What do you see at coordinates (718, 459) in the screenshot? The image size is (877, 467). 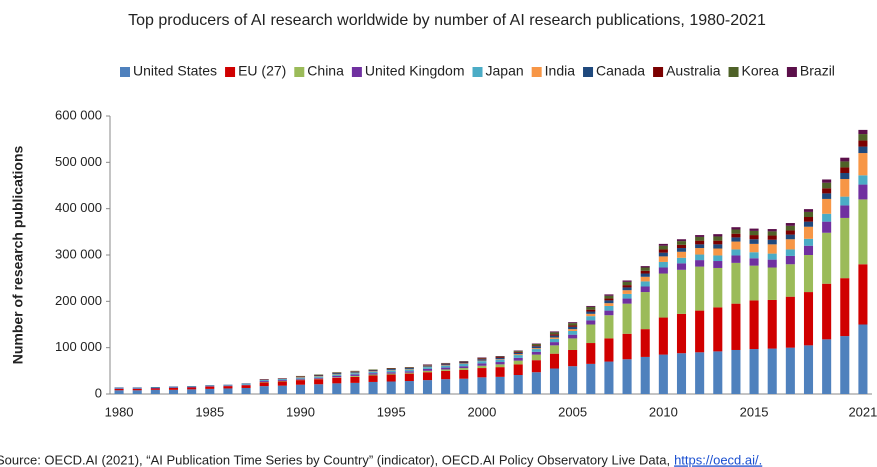 I see `source-link: https://oecd.ai/.` at bounding box center [718, 459].